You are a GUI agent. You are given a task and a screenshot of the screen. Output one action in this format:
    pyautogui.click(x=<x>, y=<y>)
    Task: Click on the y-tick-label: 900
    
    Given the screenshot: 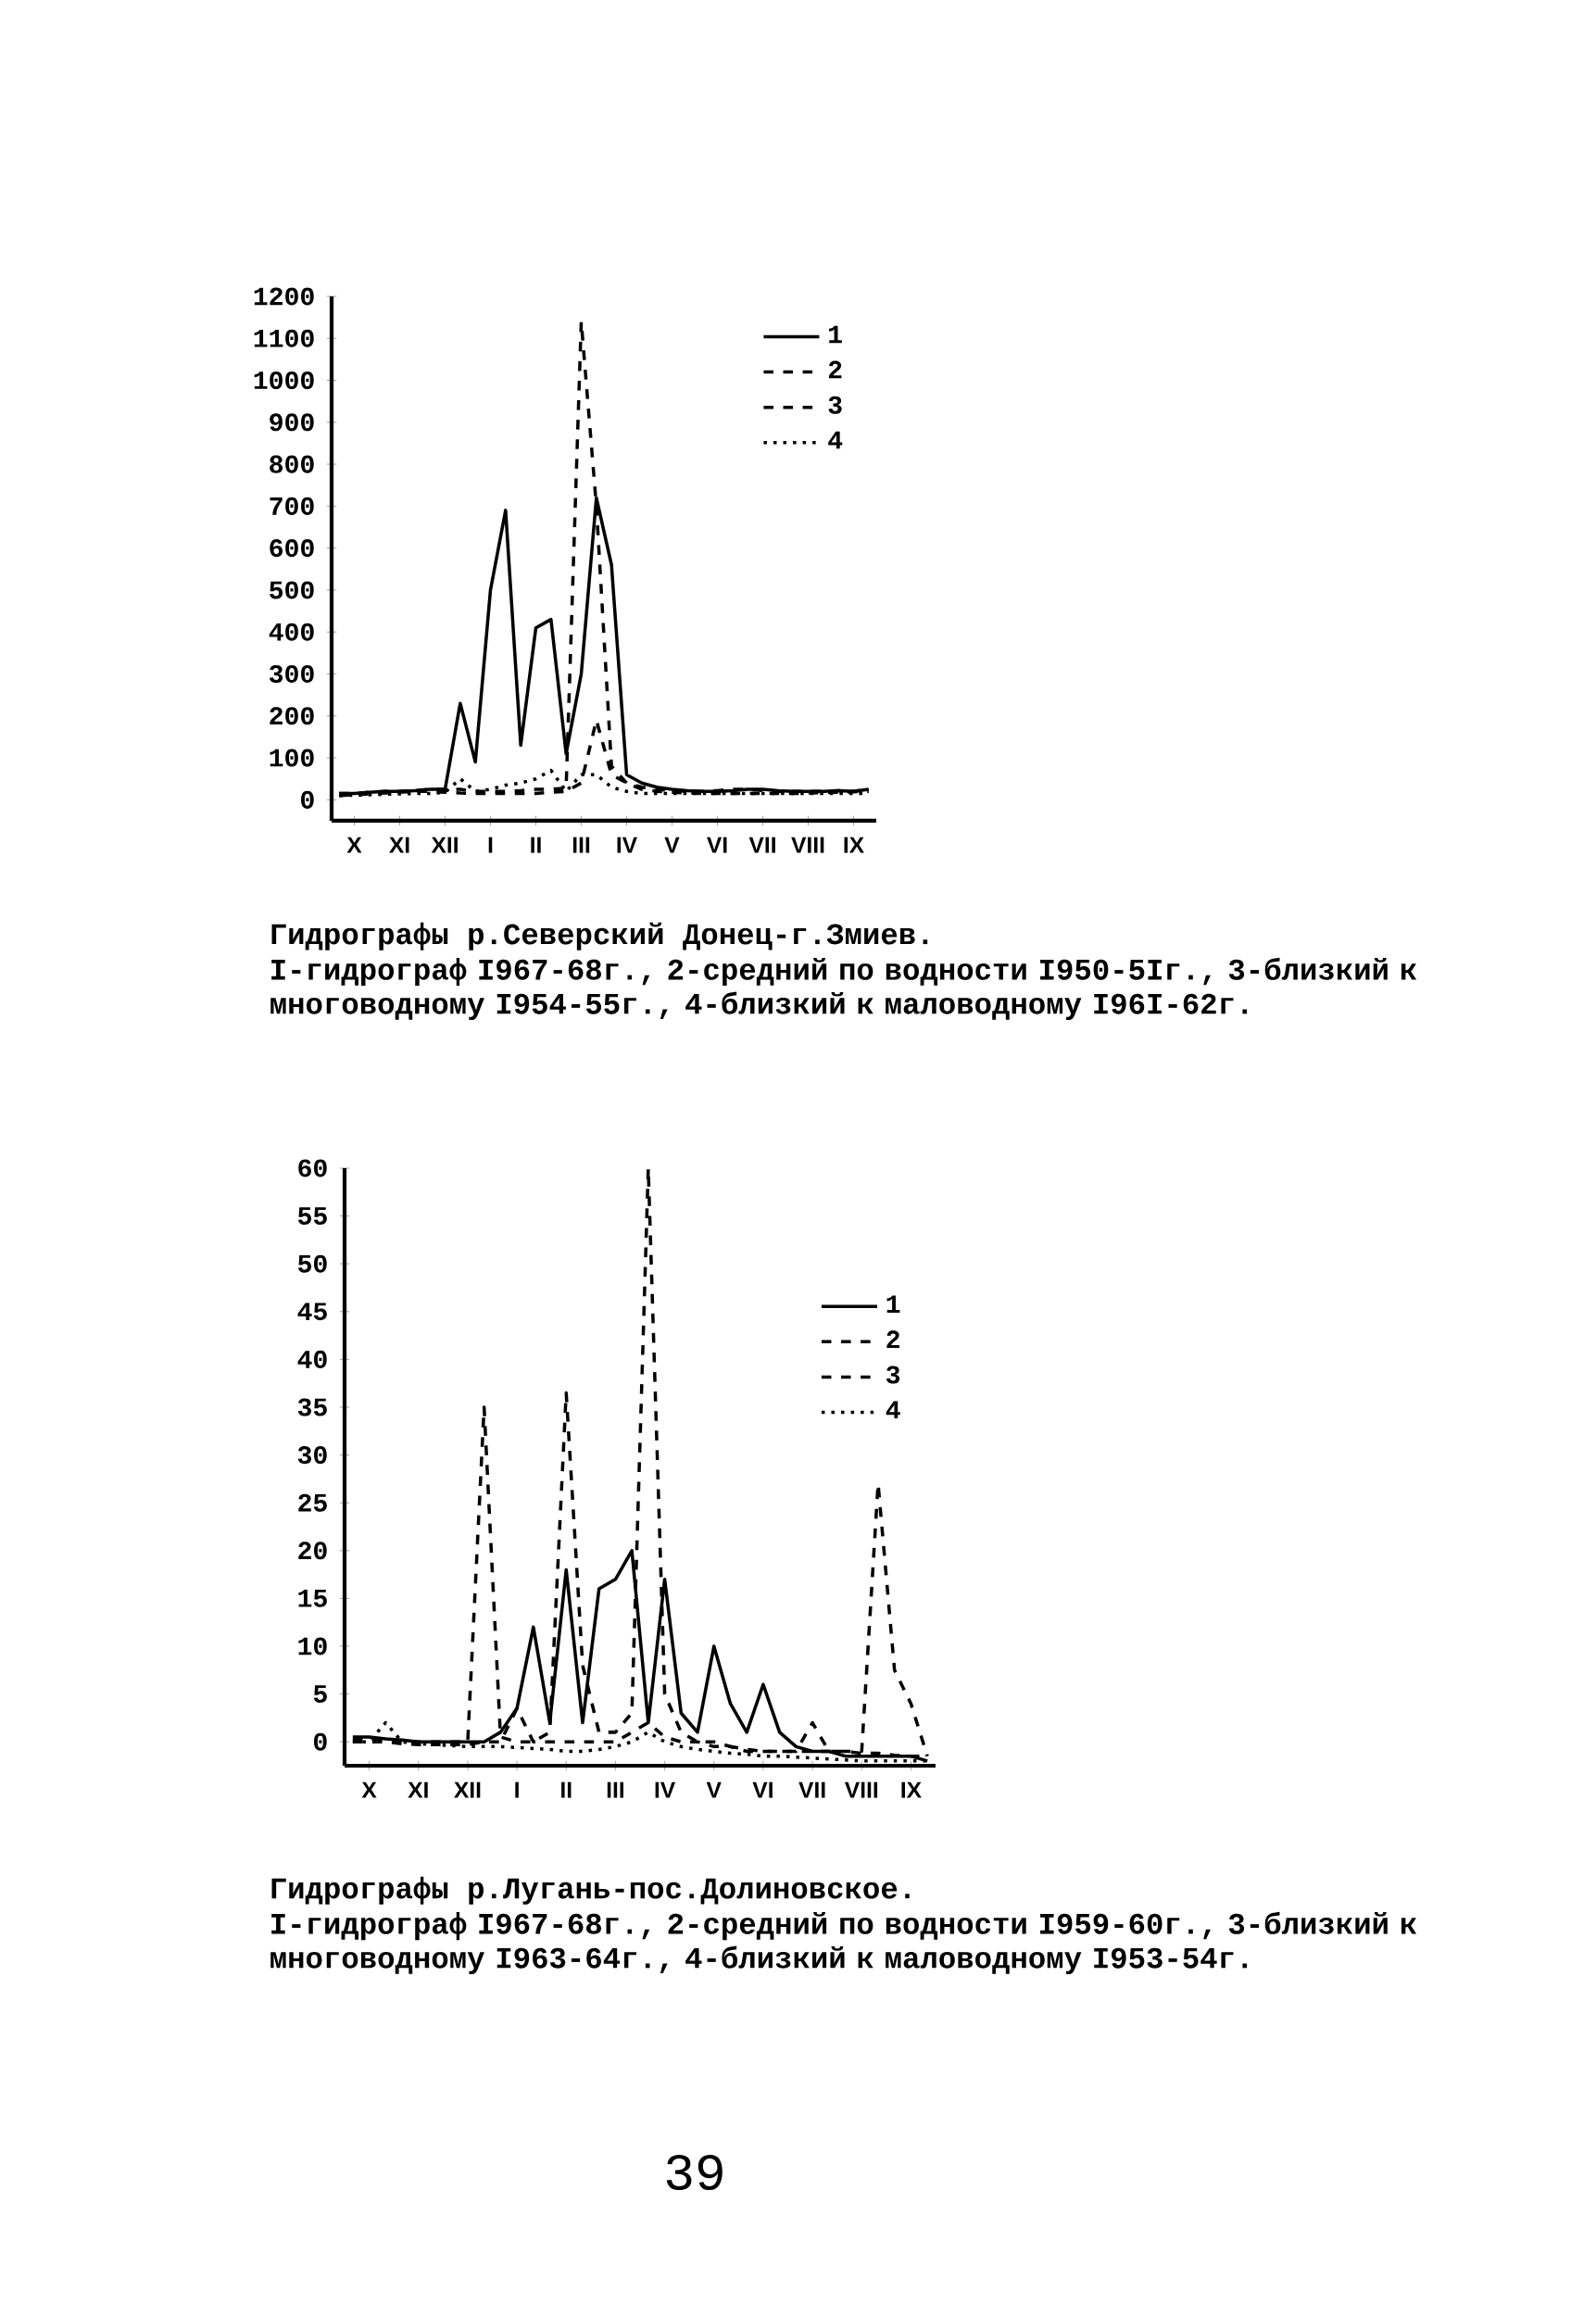 What is the action you would take?
    pyautogui.click(x=292, y=422)
    